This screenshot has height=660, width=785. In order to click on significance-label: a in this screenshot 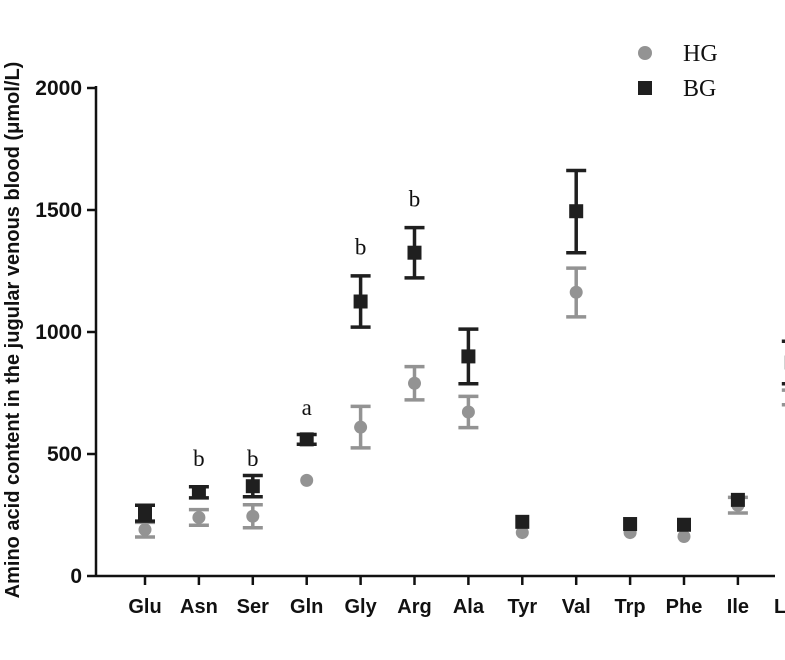, I will do `click(307, 407)`.